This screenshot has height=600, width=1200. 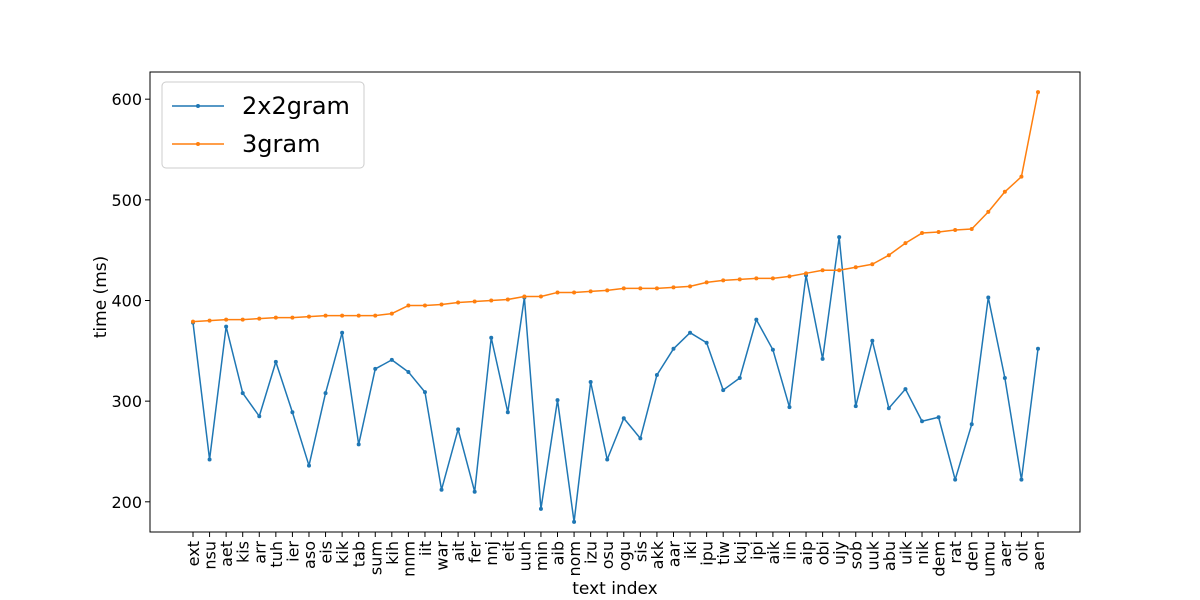 I want to click on x-tick-label: abu, so click(x=889, y=556).